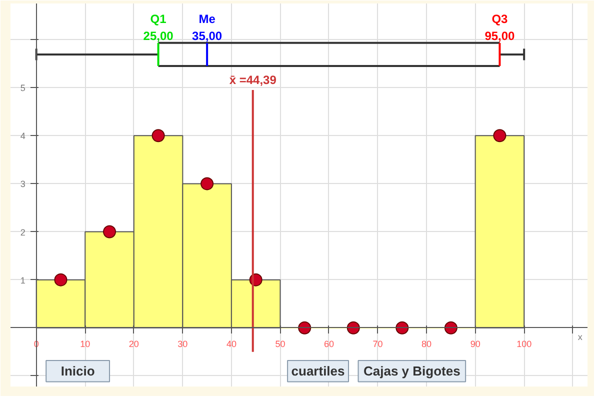 The height and width of the screenshot is (400, 597). What do you see at coordinates (475, 343) in the screenshot?
I see `x-tick-label: 90` at bounding box center [475, 343].